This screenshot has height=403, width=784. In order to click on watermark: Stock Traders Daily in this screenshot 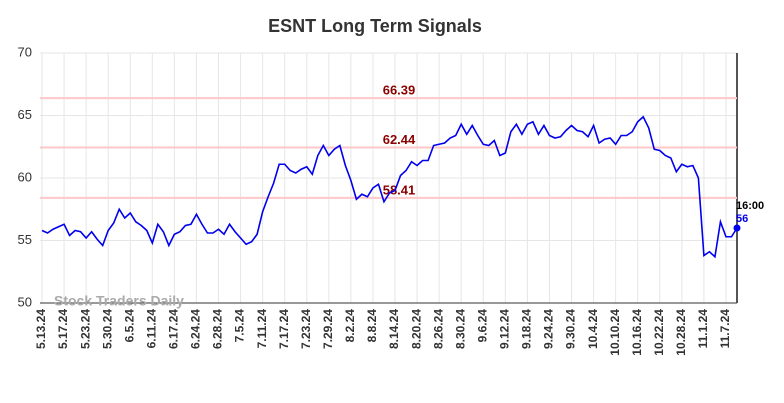, I will do `click(119, 301)`.